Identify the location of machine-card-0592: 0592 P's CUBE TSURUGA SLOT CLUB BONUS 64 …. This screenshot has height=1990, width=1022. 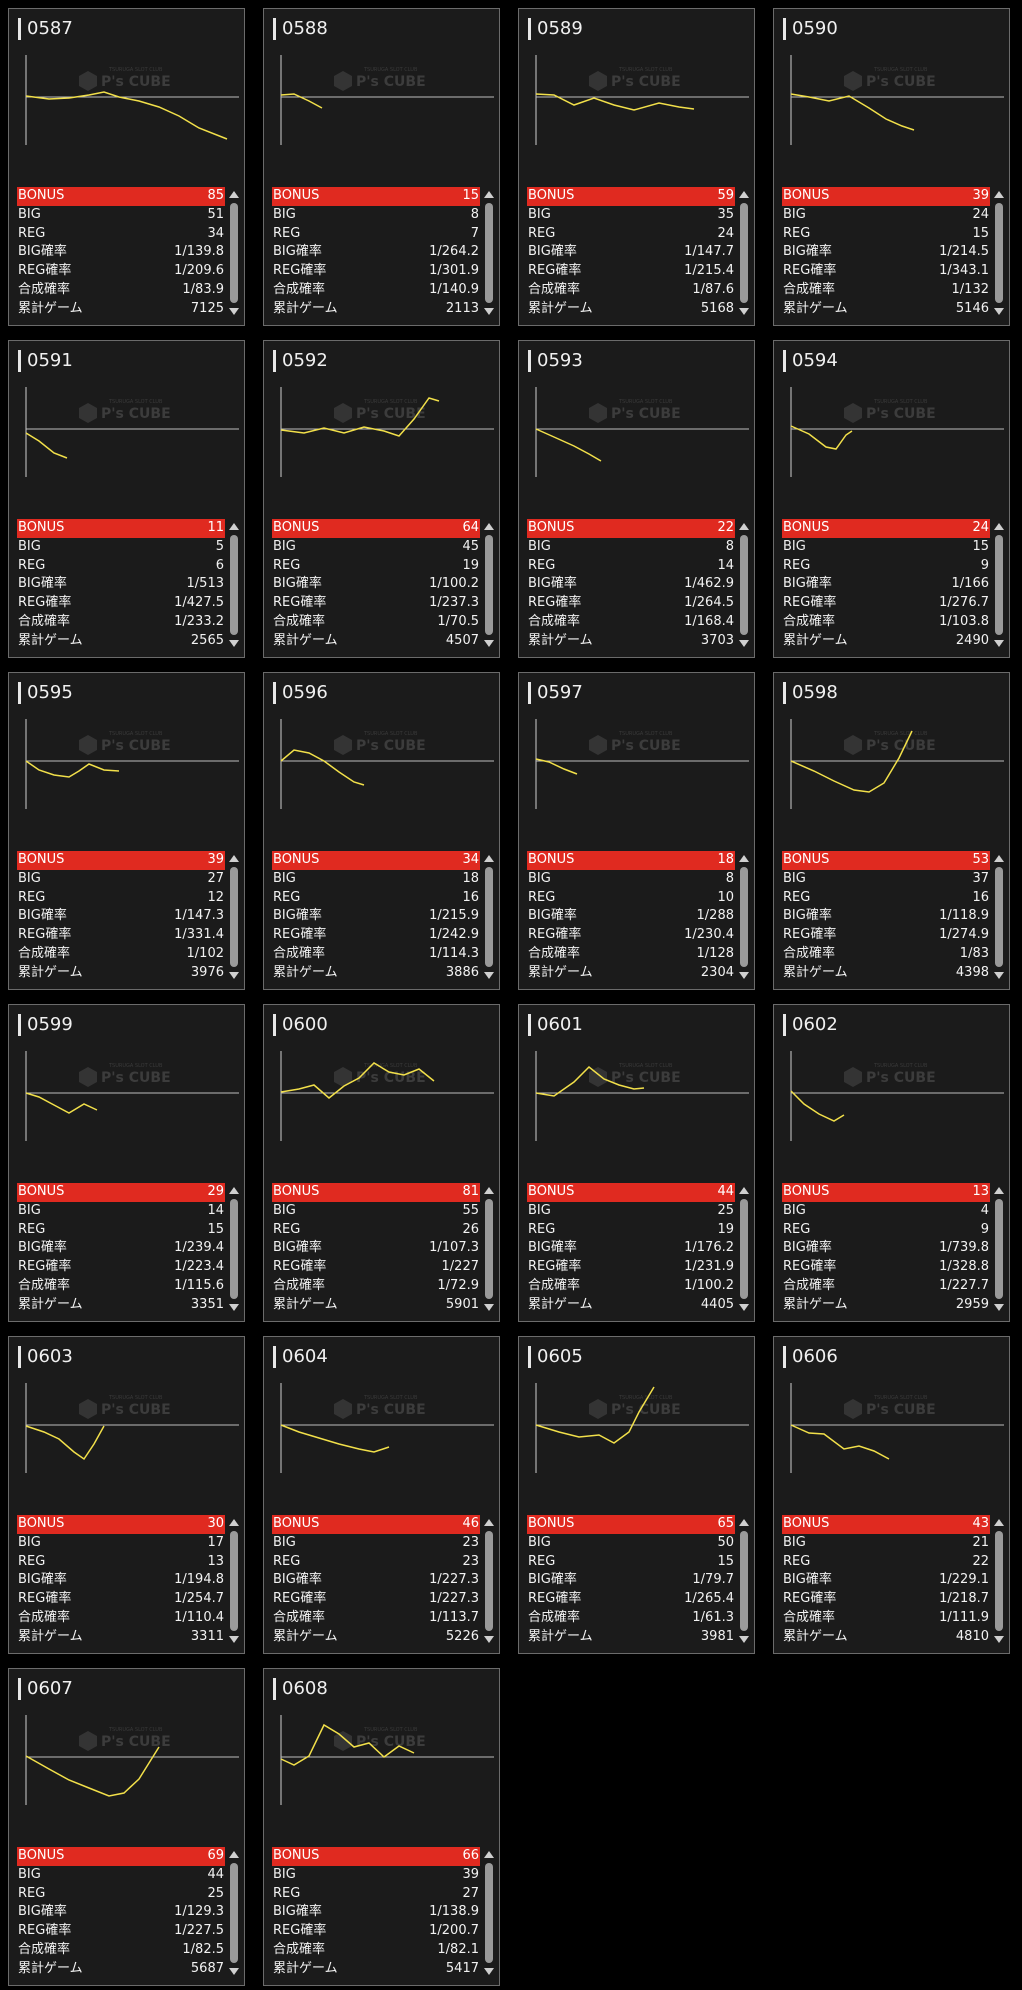
(381, 499).